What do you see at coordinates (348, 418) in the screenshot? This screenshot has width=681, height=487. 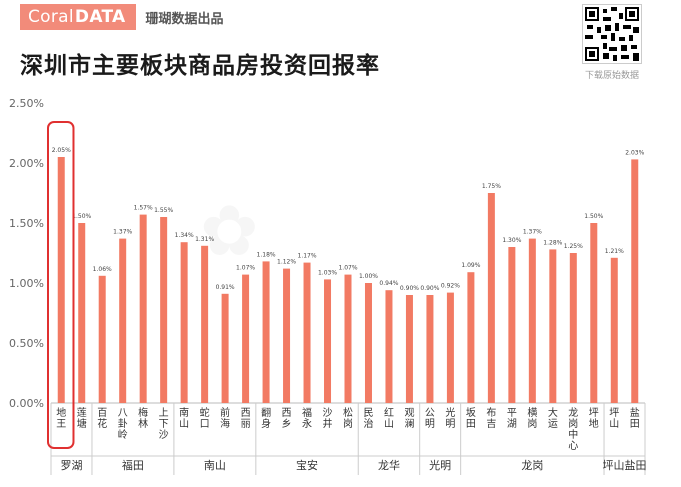 I see `category-label: 松岗` at bounding box center [348, 418].